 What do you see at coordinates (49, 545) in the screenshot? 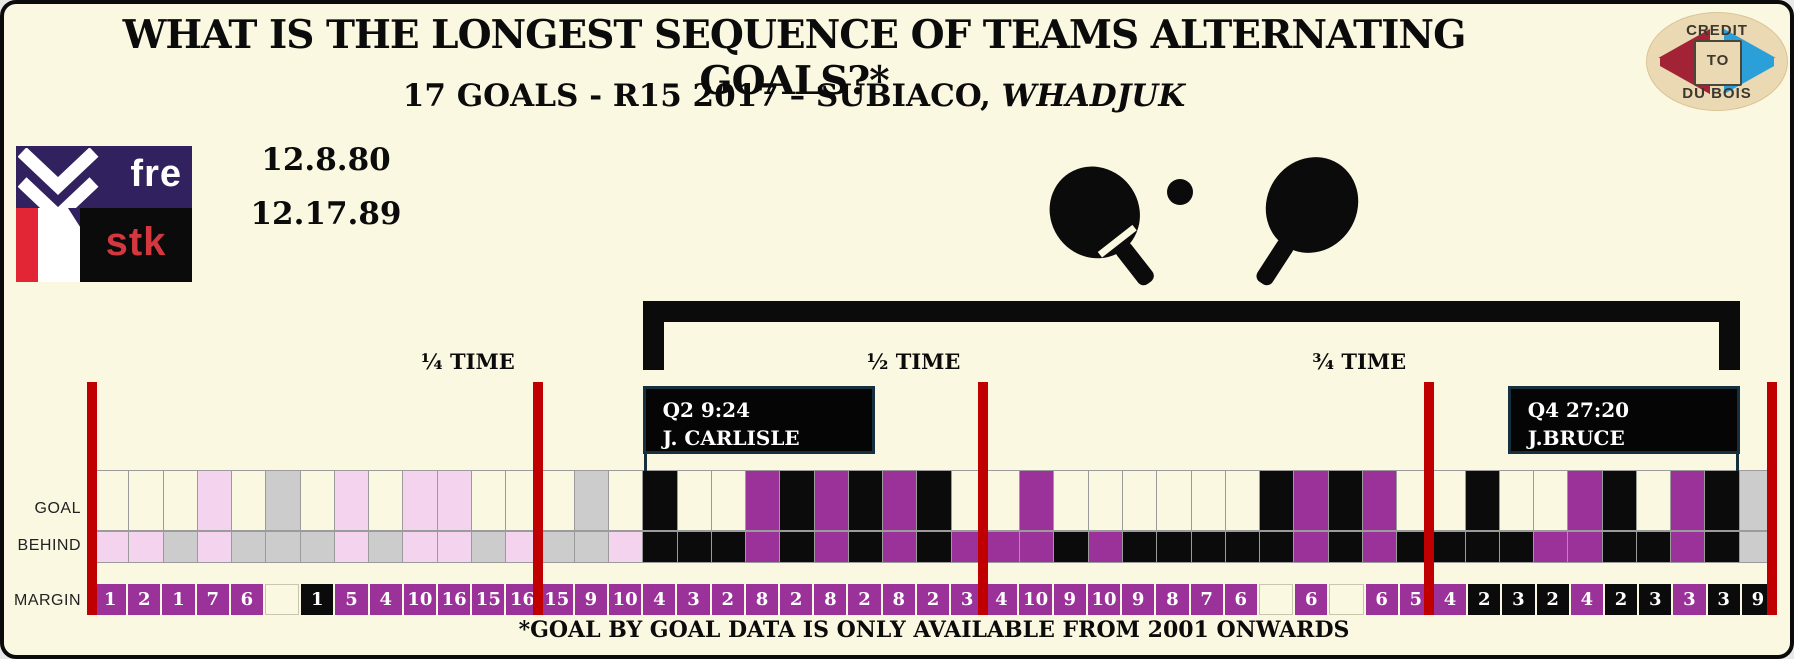
I see `behind-row-label: BEHIND` at bounding box center [49, 545].